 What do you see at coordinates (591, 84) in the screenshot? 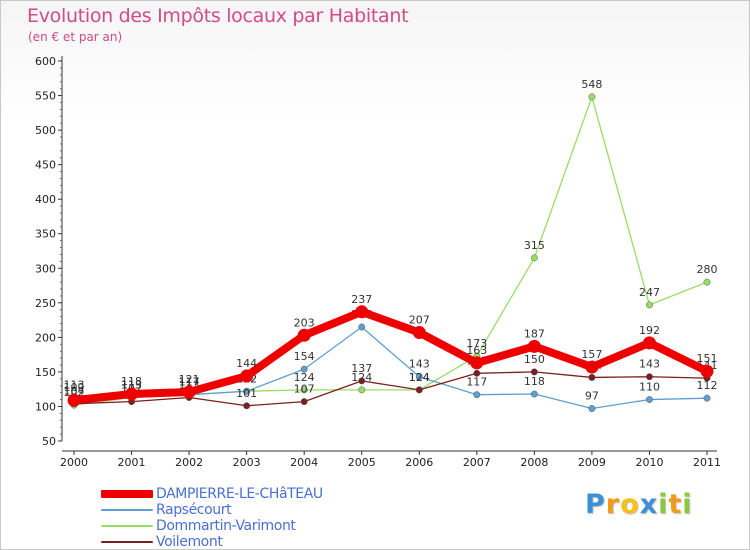
I see `data-label-dommartin-varimont: 548` at bounding box center [591, 84].